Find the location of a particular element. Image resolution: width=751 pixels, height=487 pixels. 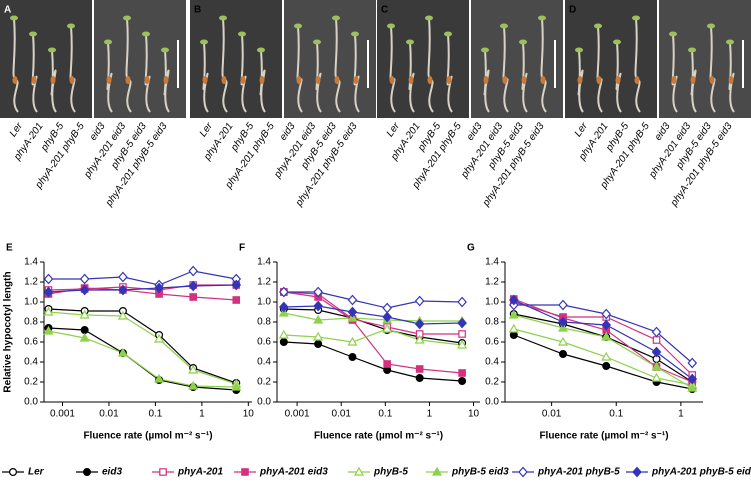

y-tick-label: 0.2 is located at coordinates (264, 382).